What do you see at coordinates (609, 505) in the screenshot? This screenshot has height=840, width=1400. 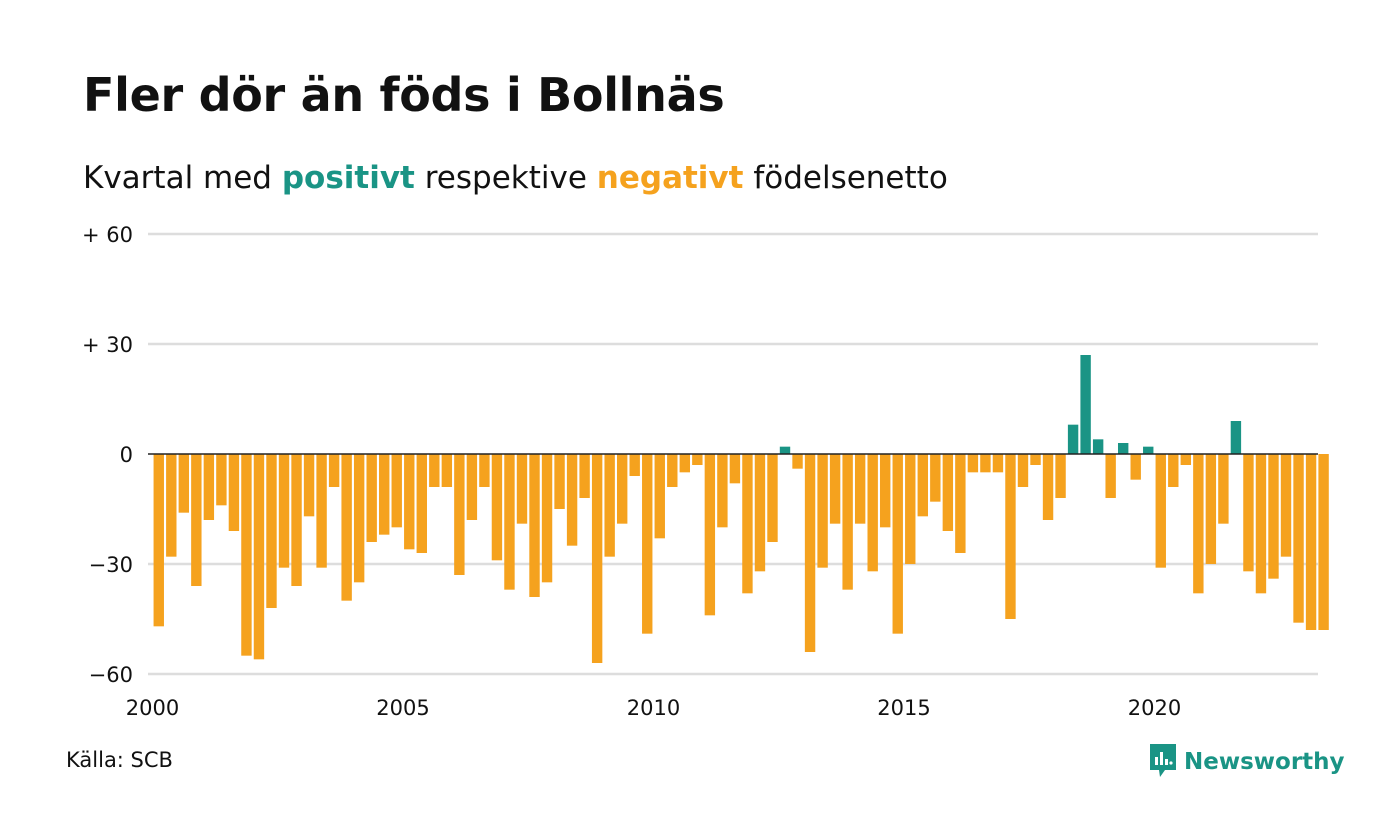 I see `bar-2009-q1` at bounding box center [609, 505].